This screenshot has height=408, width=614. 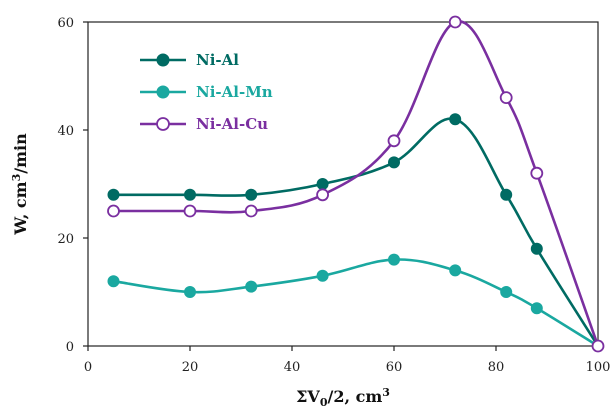 I want to click on x-tick-label: 0, so click(x=88, y=367).